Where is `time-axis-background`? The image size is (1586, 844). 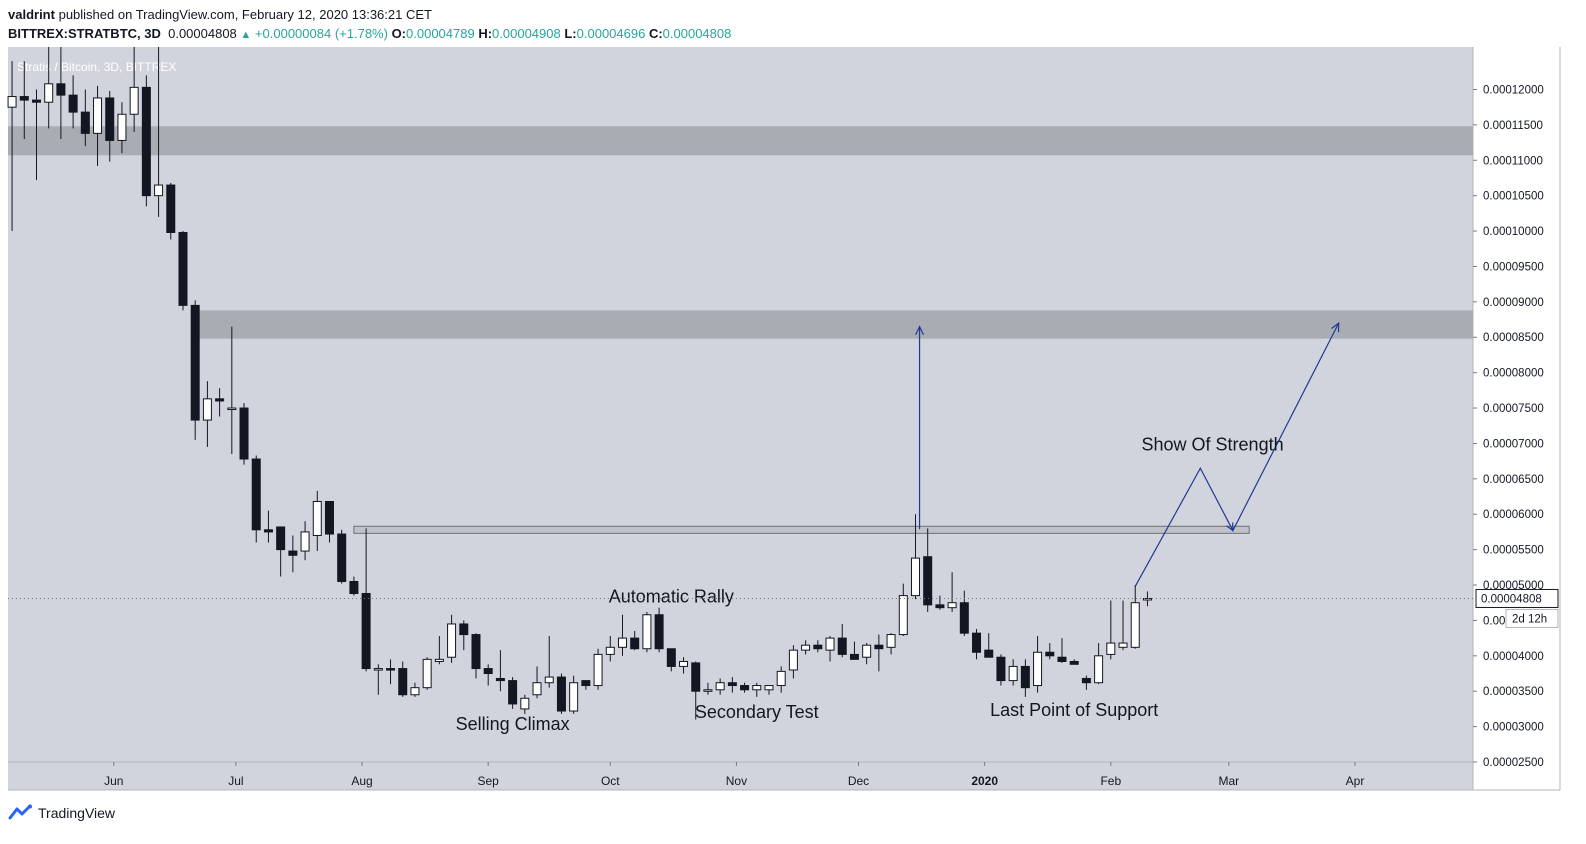 time-axis-background is located at coordinates (740, 776).